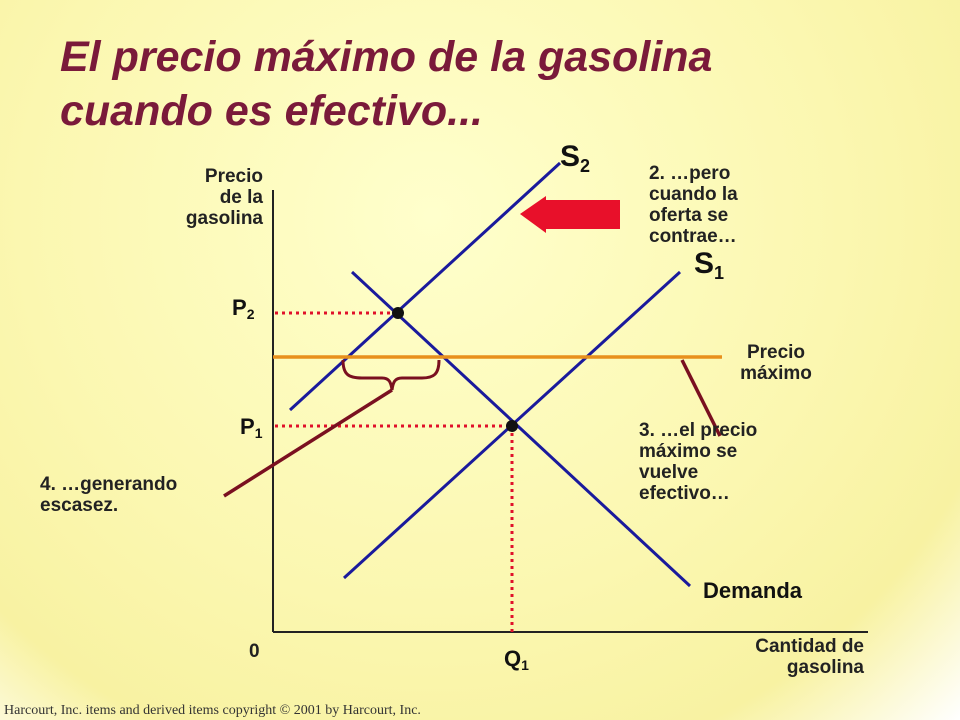 This screenshot has height=720, width=960. What do you see at coordinates (701, 398) in the screenshot?
I see `ceiling-pointer-line` at bounding box center [701, 398].